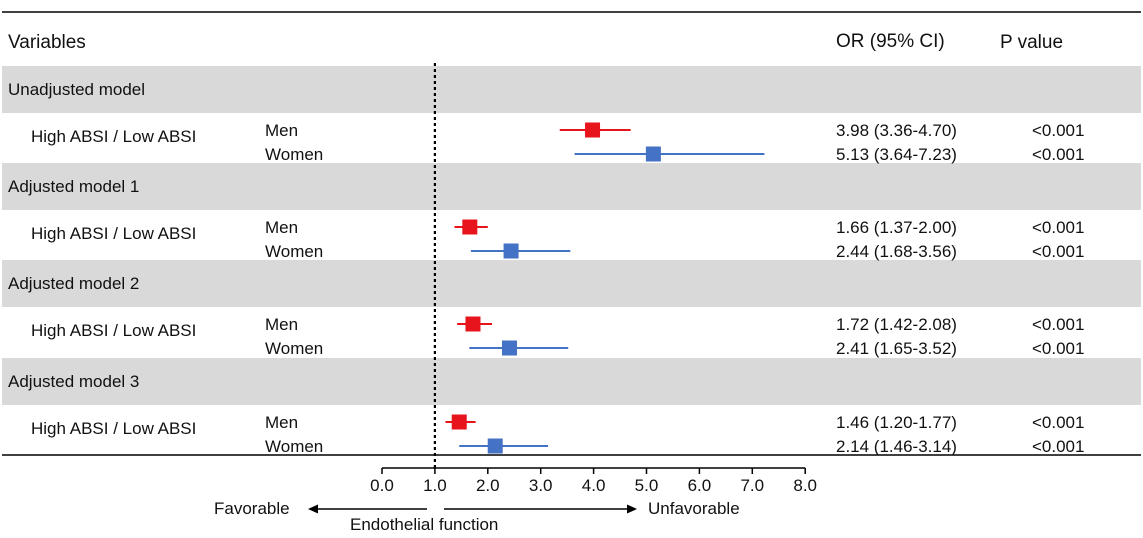 Image resolution: width=1143 pixels, height=538 pixels. I want to click on or-ci-value: 2.44 (1.68-3.56), so click(896, 251).